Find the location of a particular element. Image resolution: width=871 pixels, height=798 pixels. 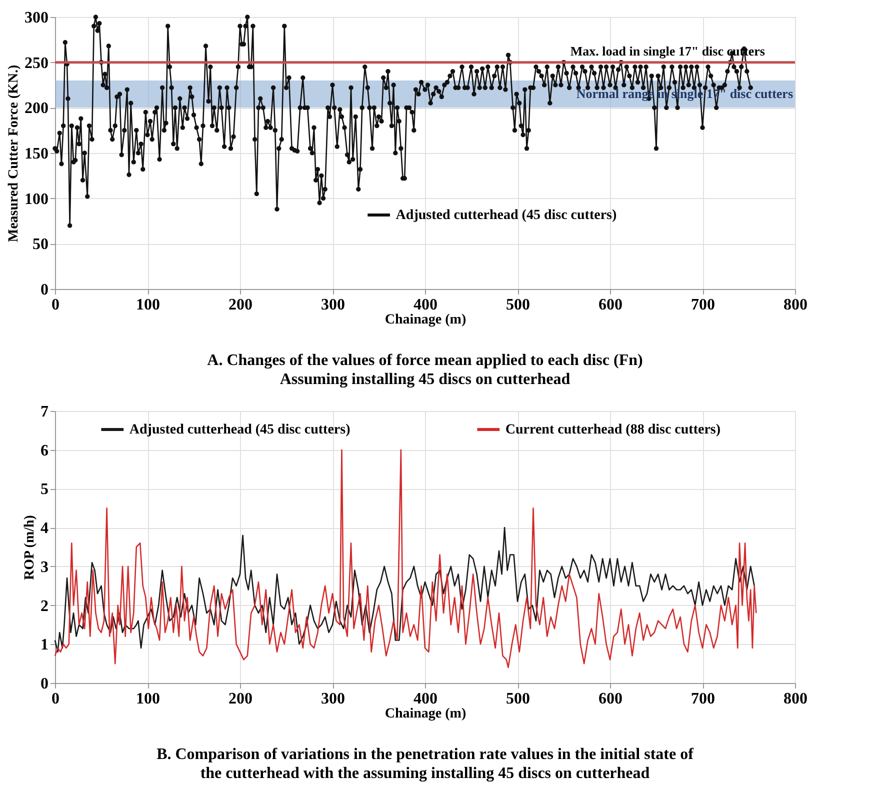

line-series is located at coordinates (404, 589).